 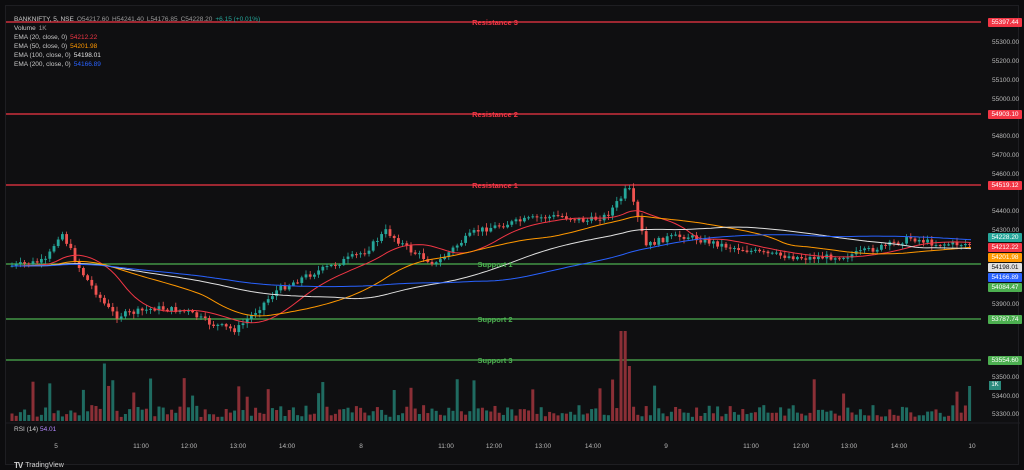 What do you see at coordinates (1005, 237) in the screenshot?
I see `last-price-tag: 54228.20` at bounding box center [1005, 237].